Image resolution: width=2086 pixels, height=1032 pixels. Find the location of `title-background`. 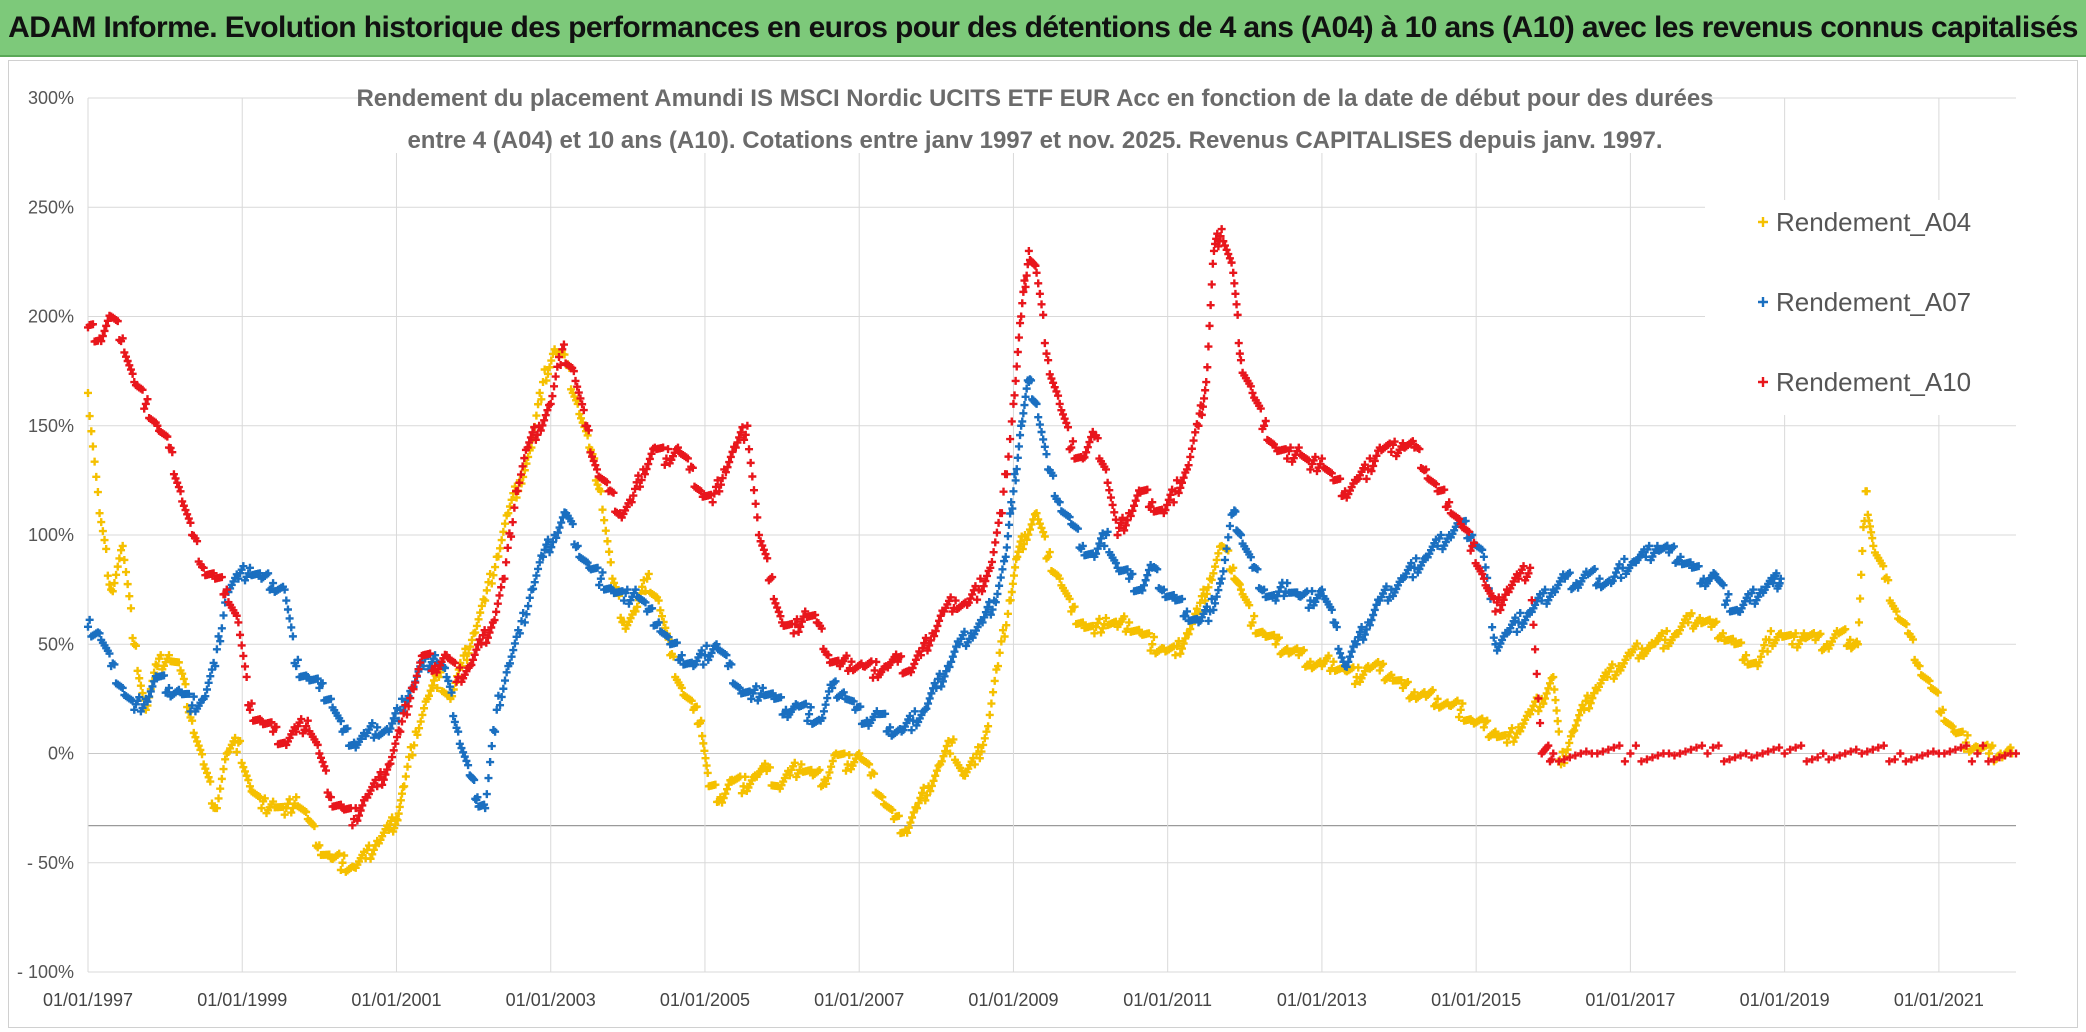

title-background is located at coordinates (1037, 114).